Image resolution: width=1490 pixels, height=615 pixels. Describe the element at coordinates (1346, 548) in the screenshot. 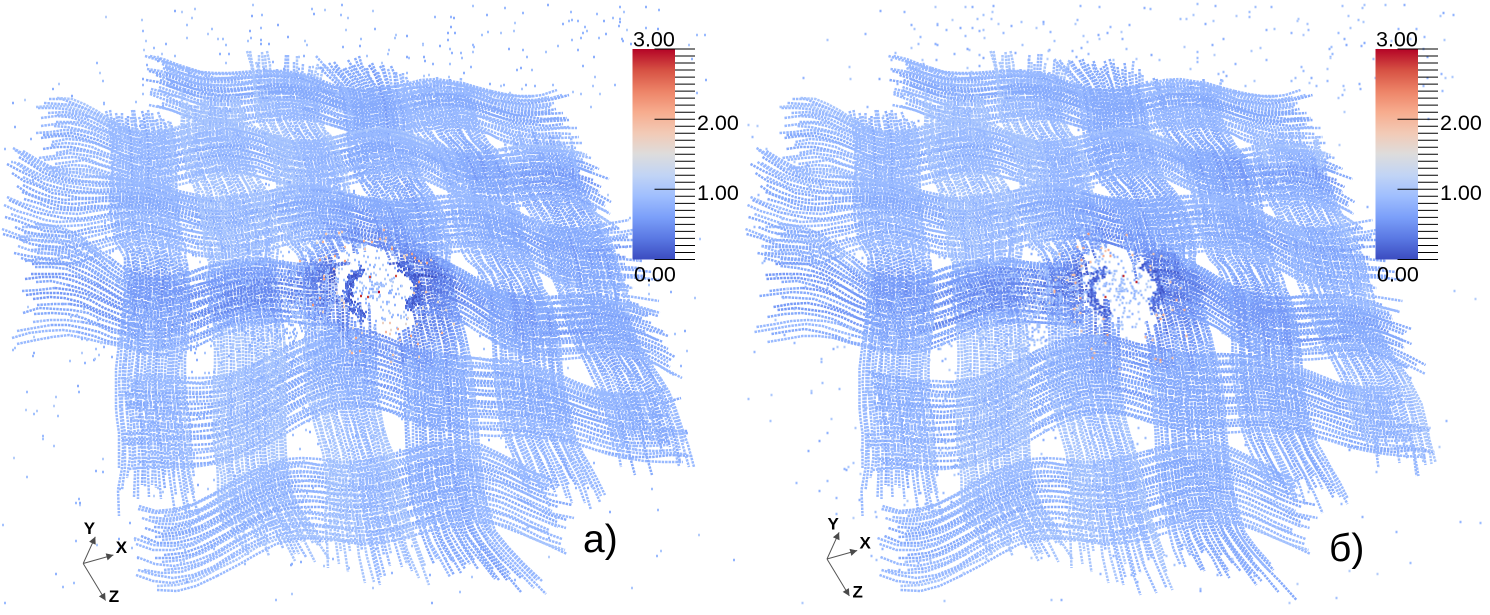

I see `svg-text: б)` at that location.